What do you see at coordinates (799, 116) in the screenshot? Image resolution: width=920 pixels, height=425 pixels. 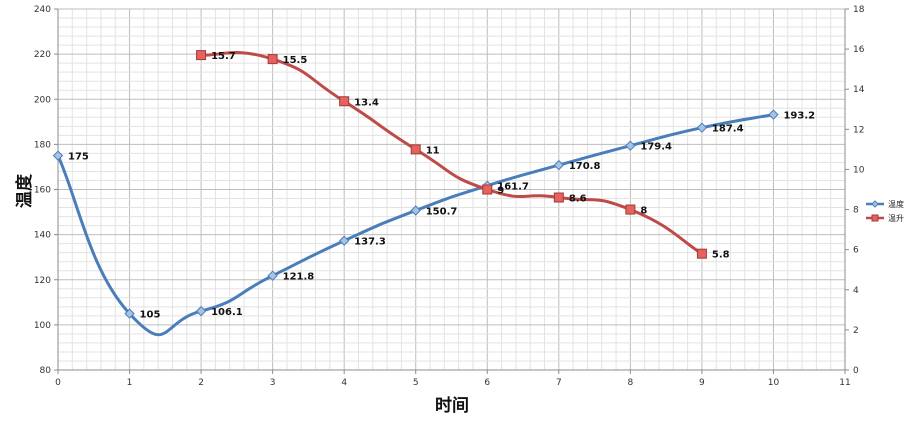 I see `data-label: 193.2` at bounding box center [799, 116].